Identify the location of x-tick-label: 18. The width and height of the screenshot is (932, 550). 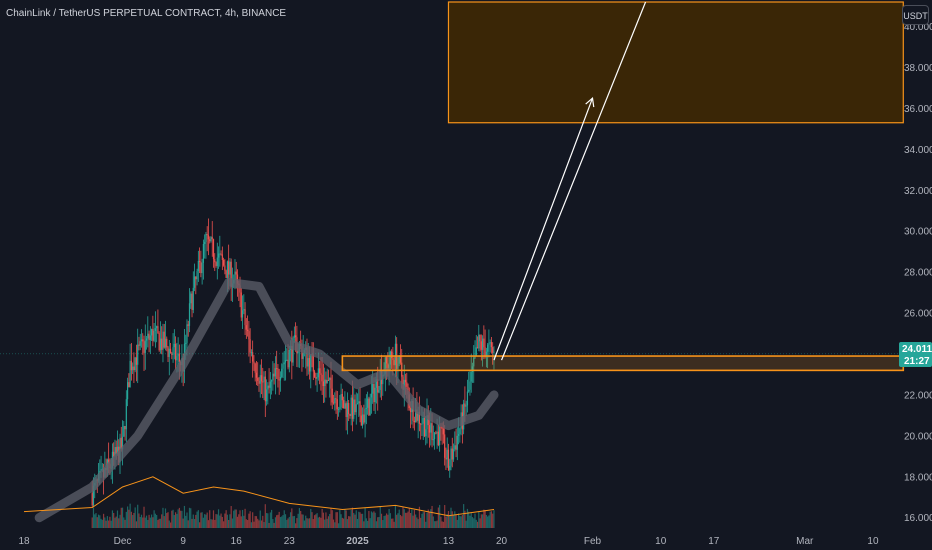
(24, 541).